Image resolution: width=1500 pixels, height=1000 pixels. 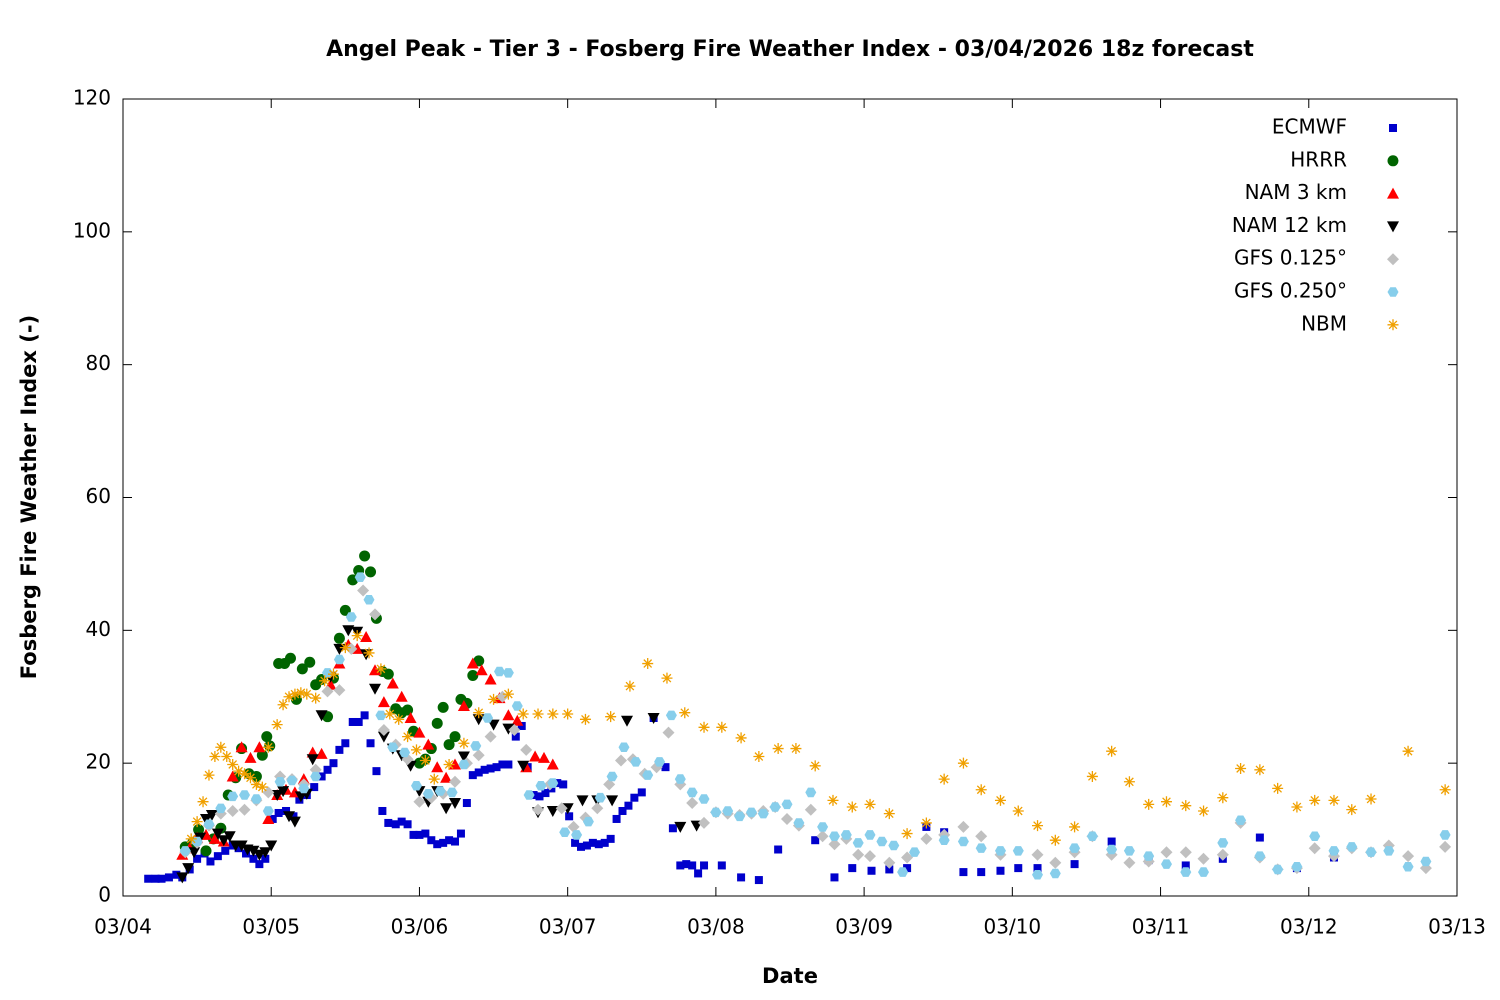 What do you see at coordinates (1161, 927) in the screenshot?
I see `x-tick-label: 03/11` at bounding box center [1161, 927].